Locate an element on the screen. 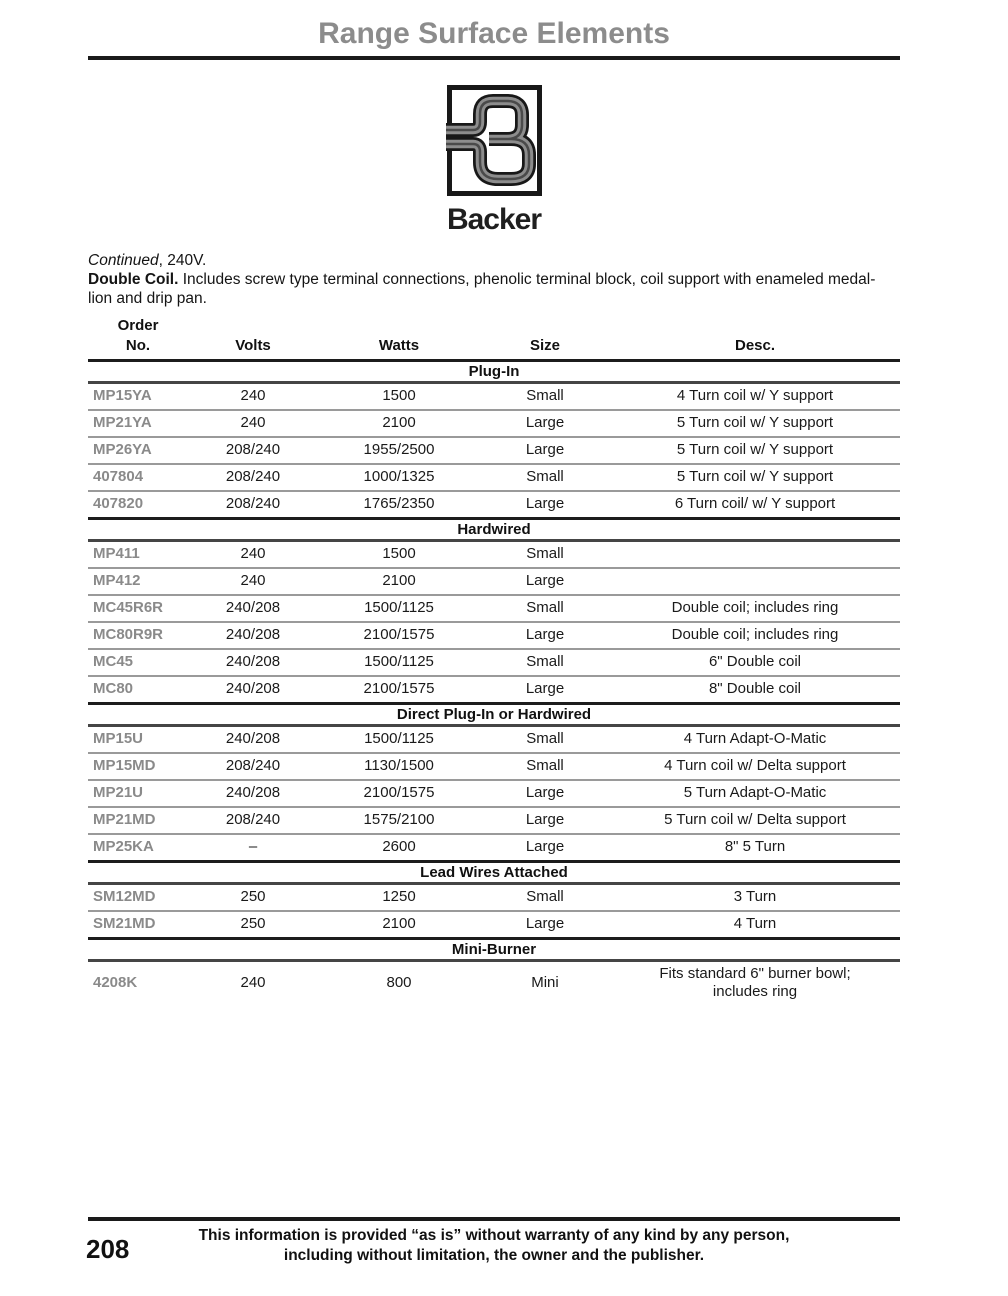 The width and height of the screenshot is (1008, 1296). brand-logo-block: Backer is located at coordinates (494, 160).